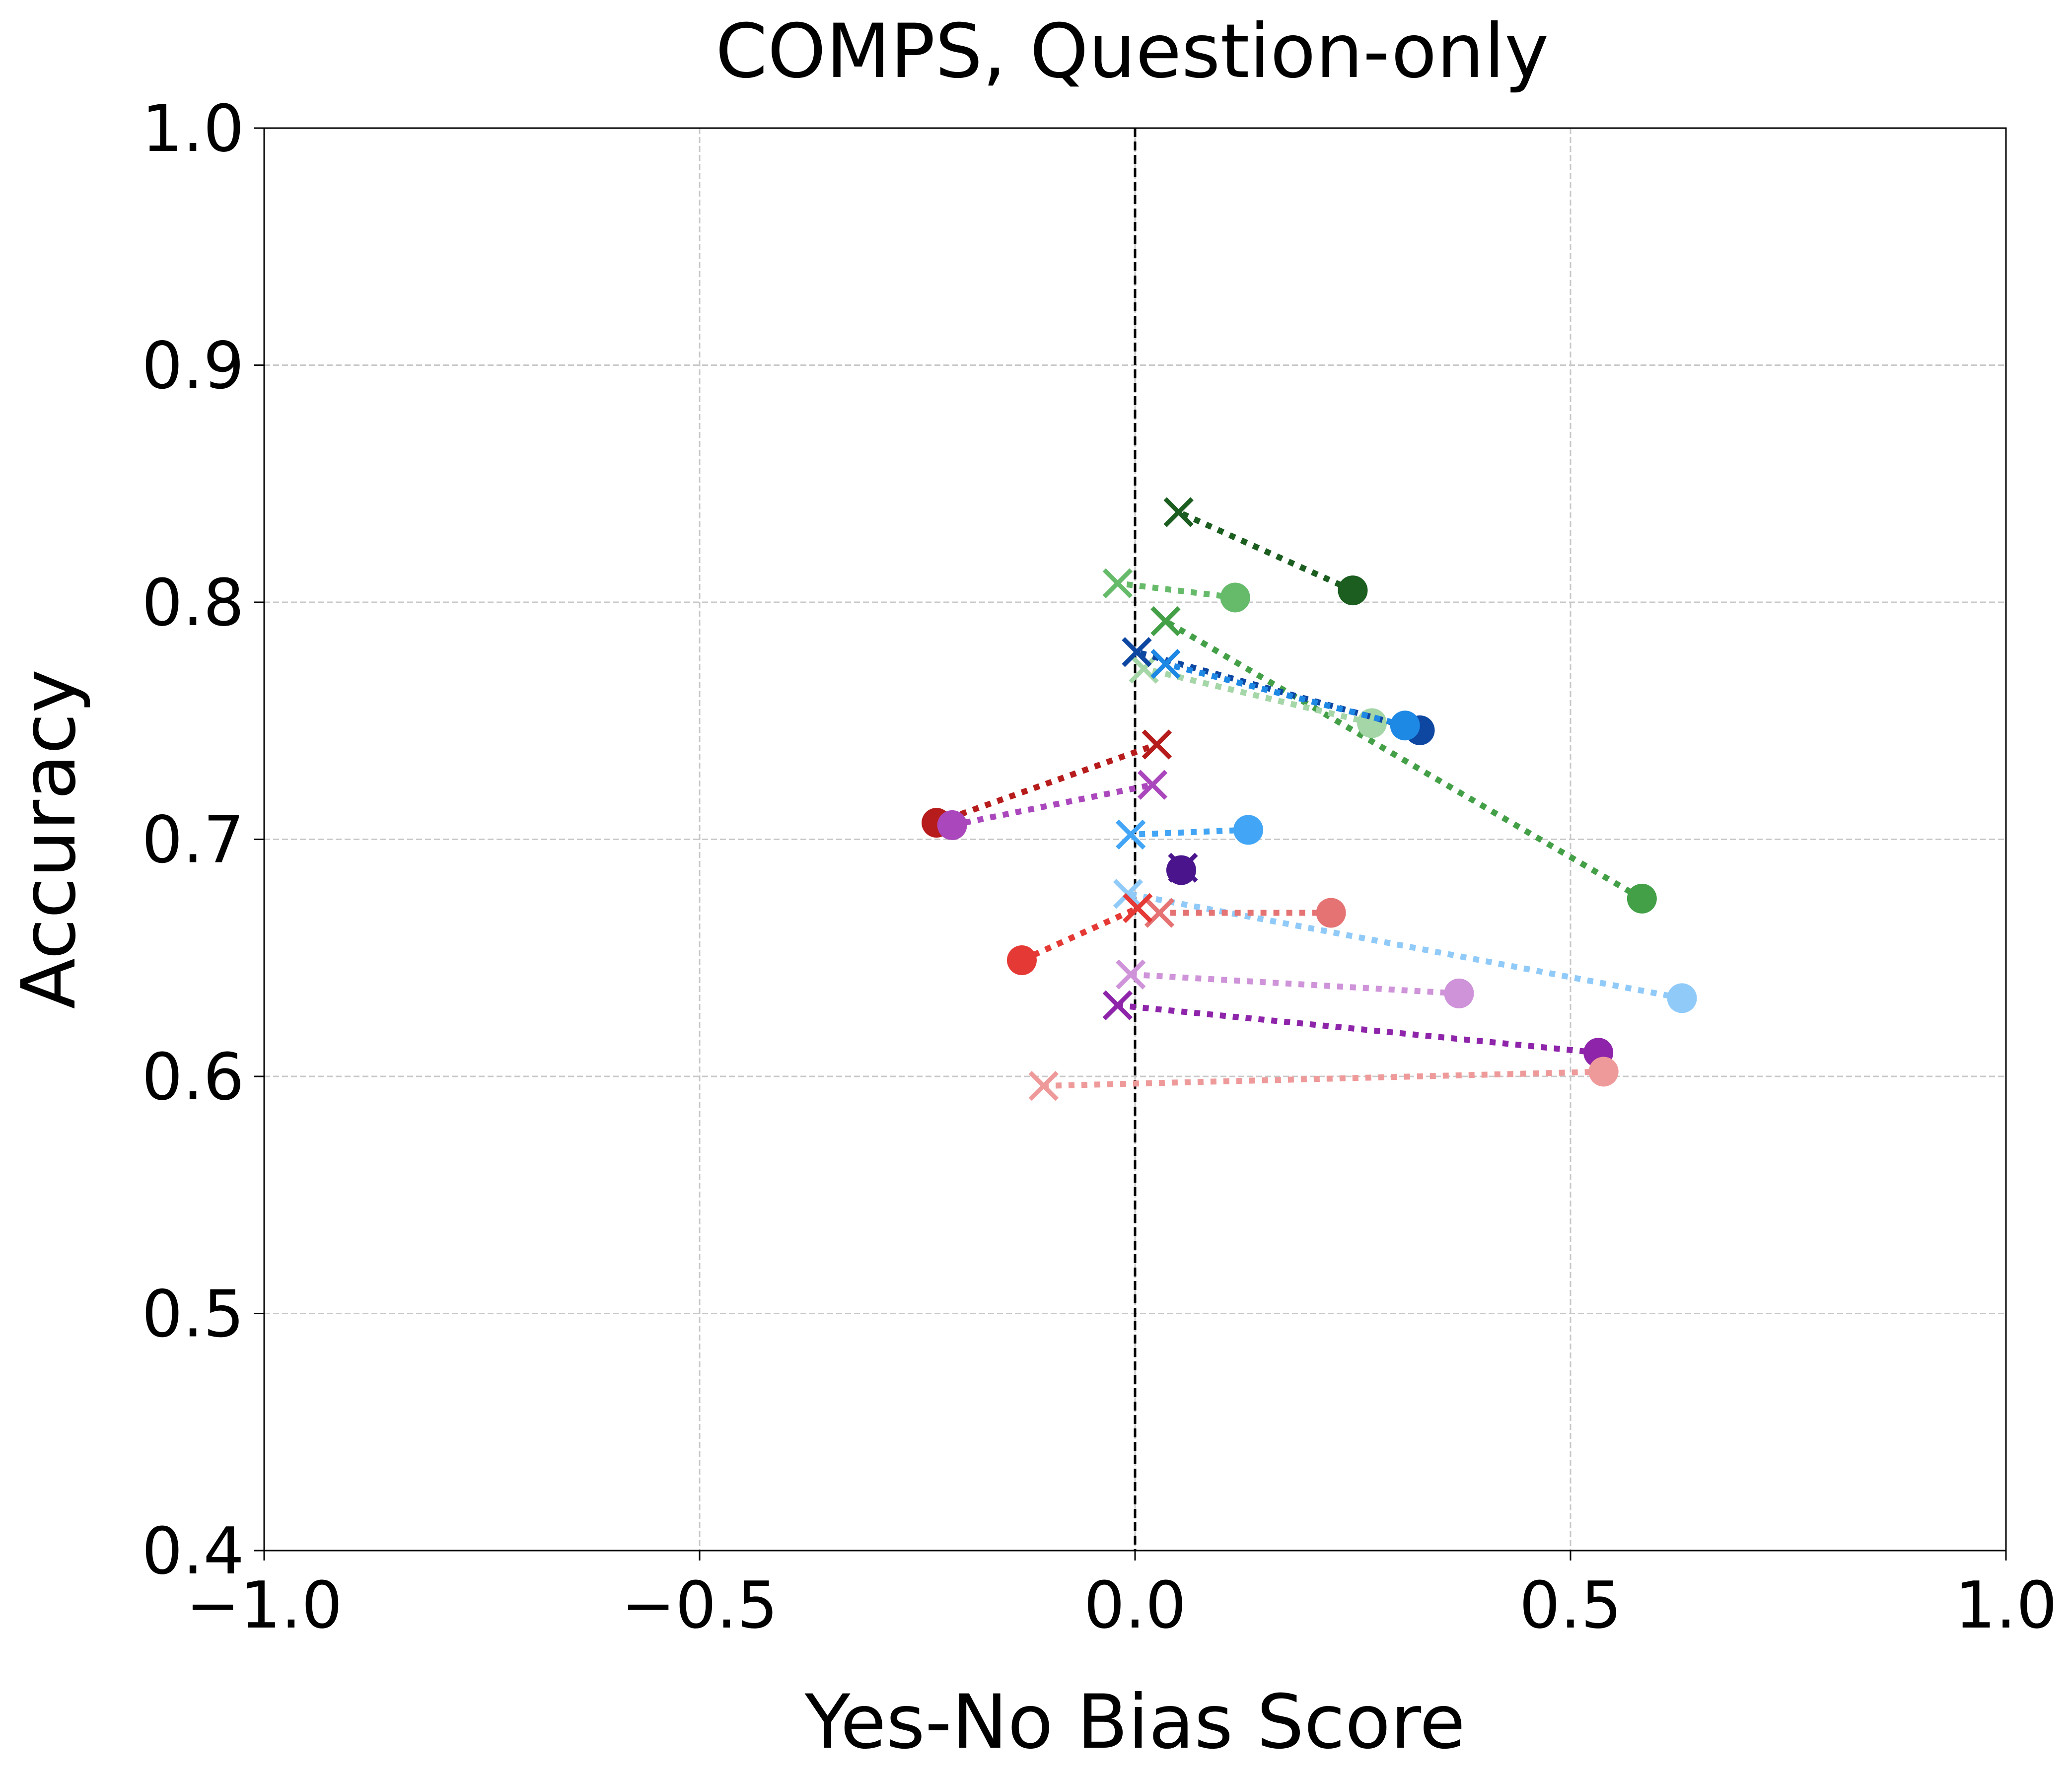 The height and width of the screenshot is (1774, 2072). I want to click on plot-area, so click(1309, 799).